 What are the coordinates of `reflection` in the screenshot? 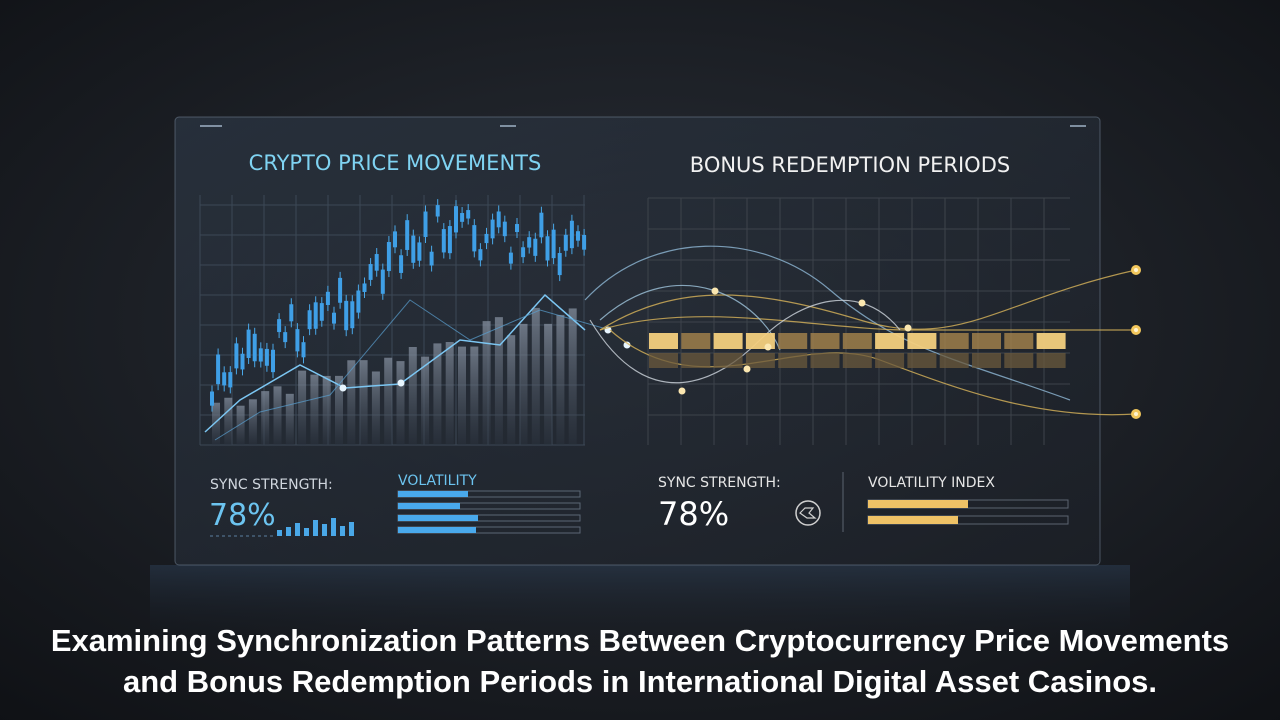 It's located at (640, 610).